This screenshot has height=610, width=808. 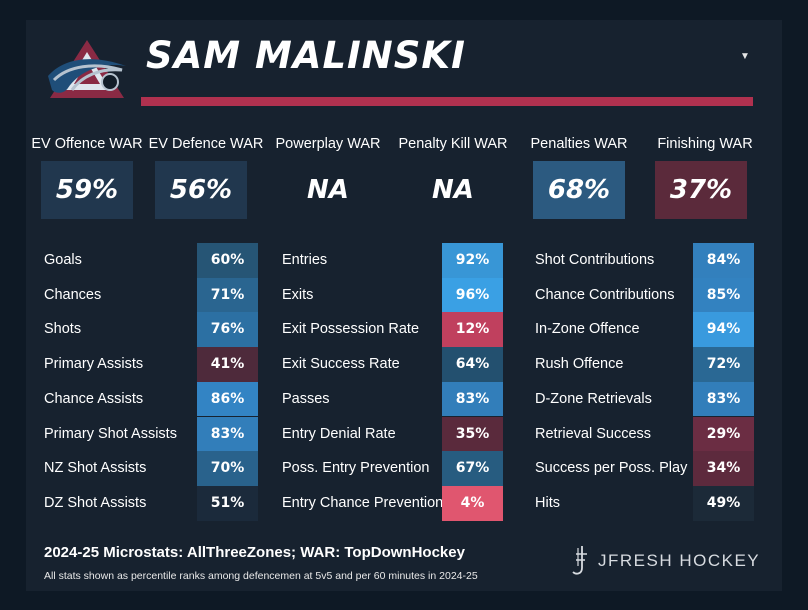 What do you see at coordinates (115, 552) in the screenshot?
I see `season-text: 2024-25 Microstats:` at bounding box center [115, 552].